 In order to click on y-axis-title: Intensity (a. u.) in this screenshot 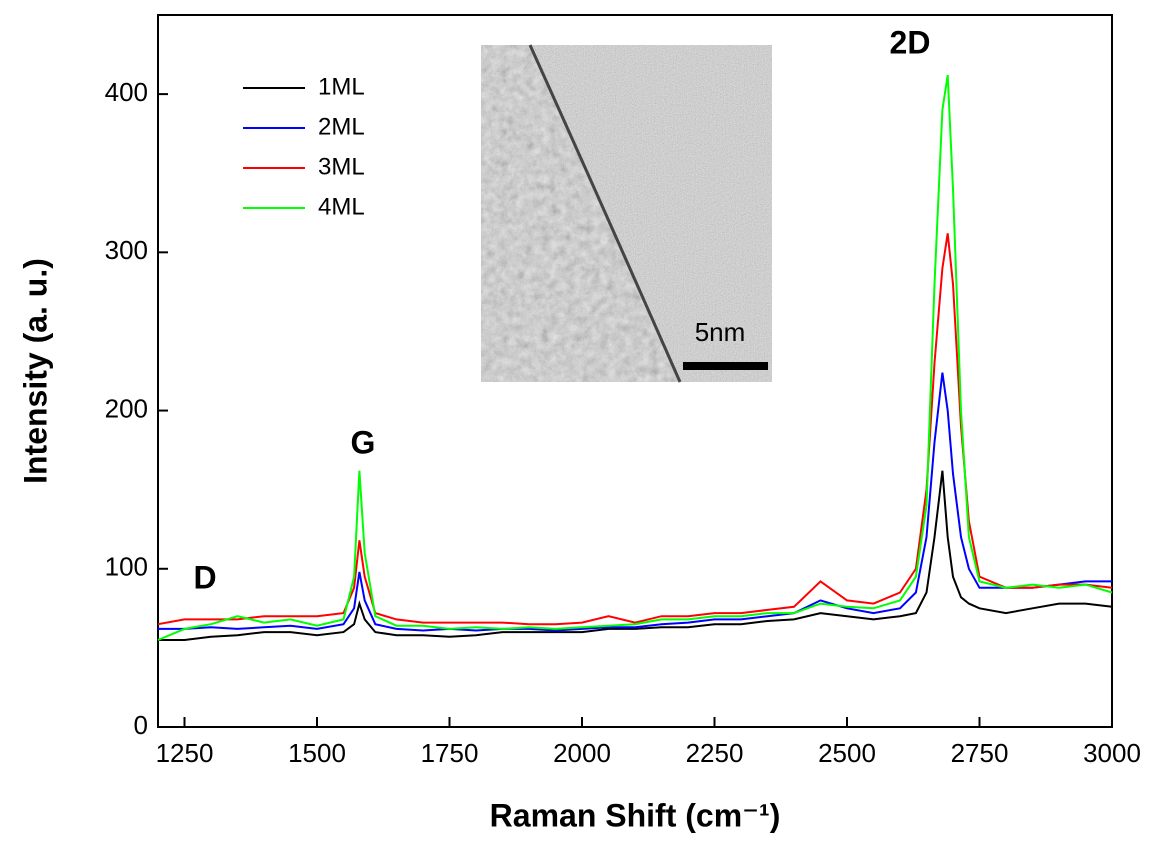, I will do `click(35, 371)`.